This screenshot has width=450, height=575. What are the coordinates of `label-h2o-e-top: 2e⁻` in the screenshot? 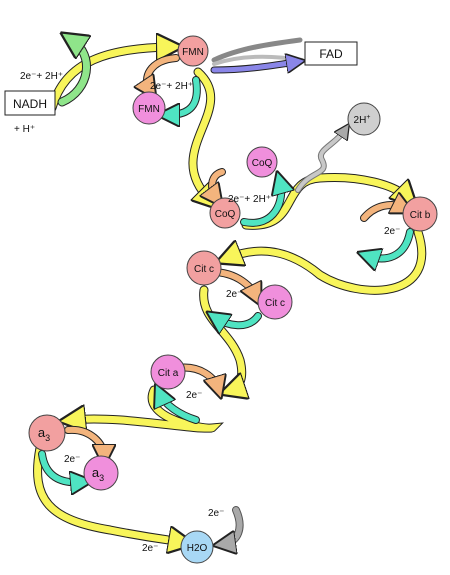 It's located at (216, 513).